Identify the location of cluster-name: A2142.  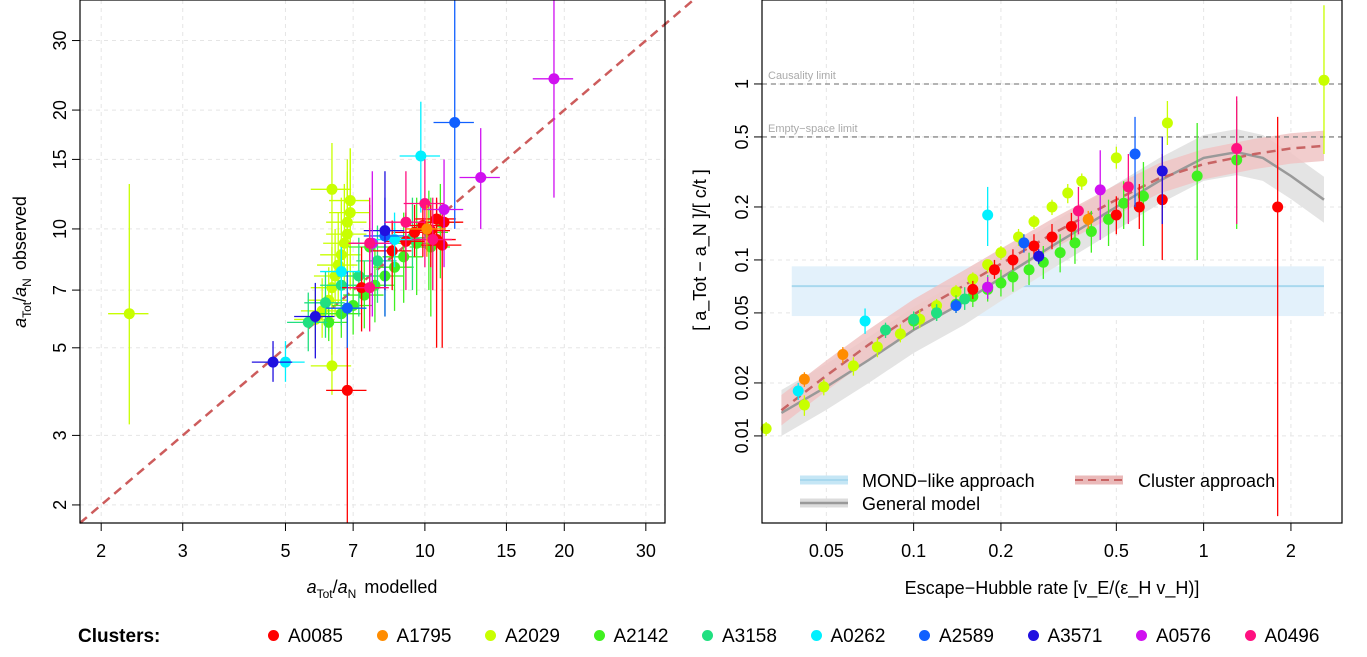
(641, 636).